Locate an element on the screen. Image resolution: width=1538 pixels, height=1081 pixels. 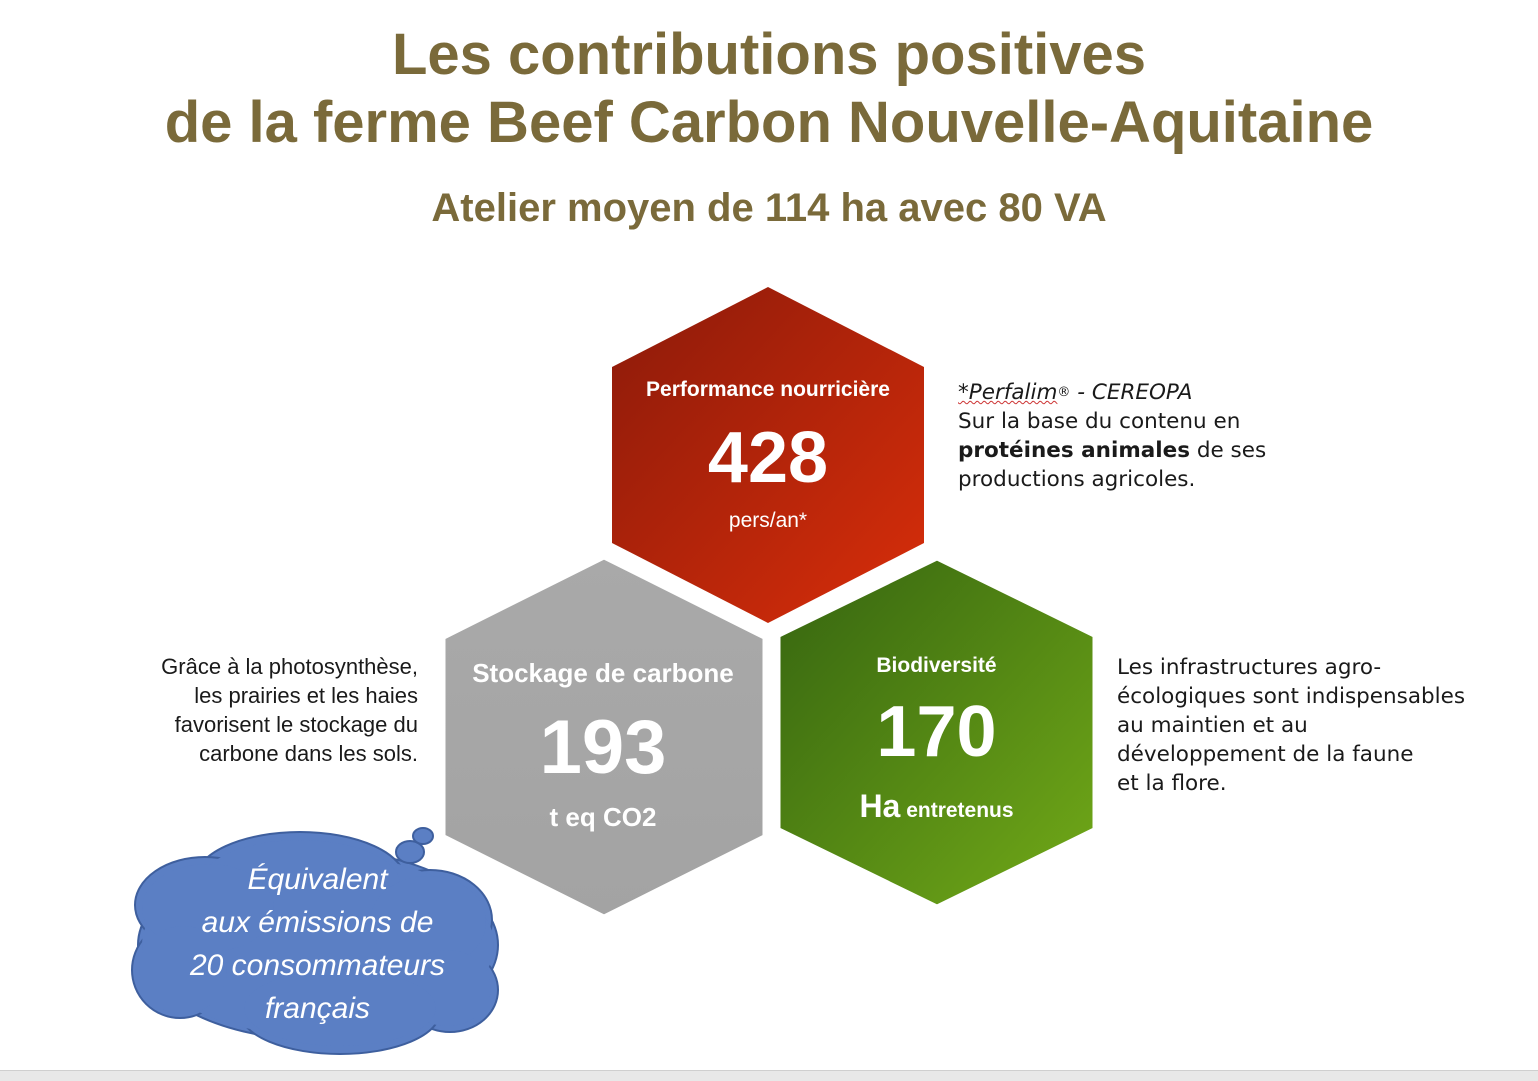
biodiversity-note-line-5: et la flore. is located at coordinates (1172, 783).